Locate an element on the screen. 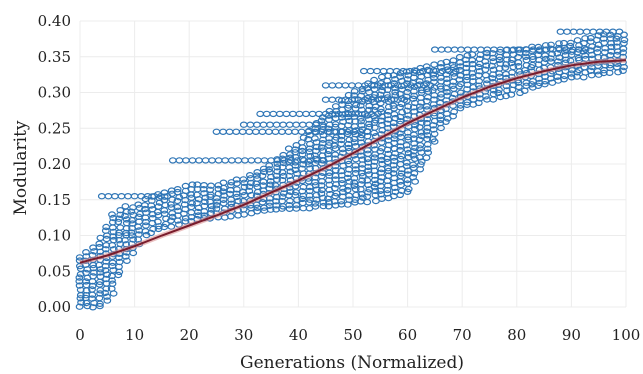 This screenshot has width=643, height=374. y-tick-label: 0.05 is located at coordinates (54, 271).